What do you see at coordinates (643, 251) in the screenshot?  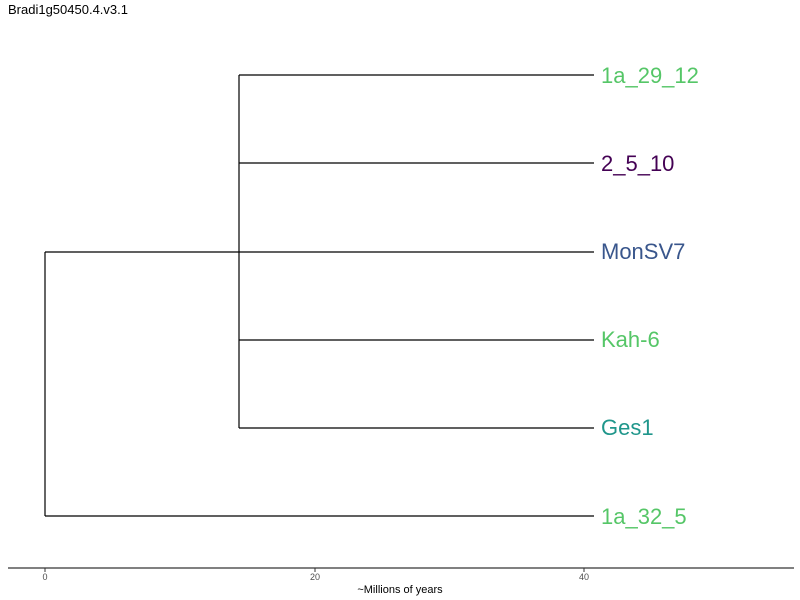 I see `tip-label-monsv7: MonSV7` at bounding box center [643, 251].